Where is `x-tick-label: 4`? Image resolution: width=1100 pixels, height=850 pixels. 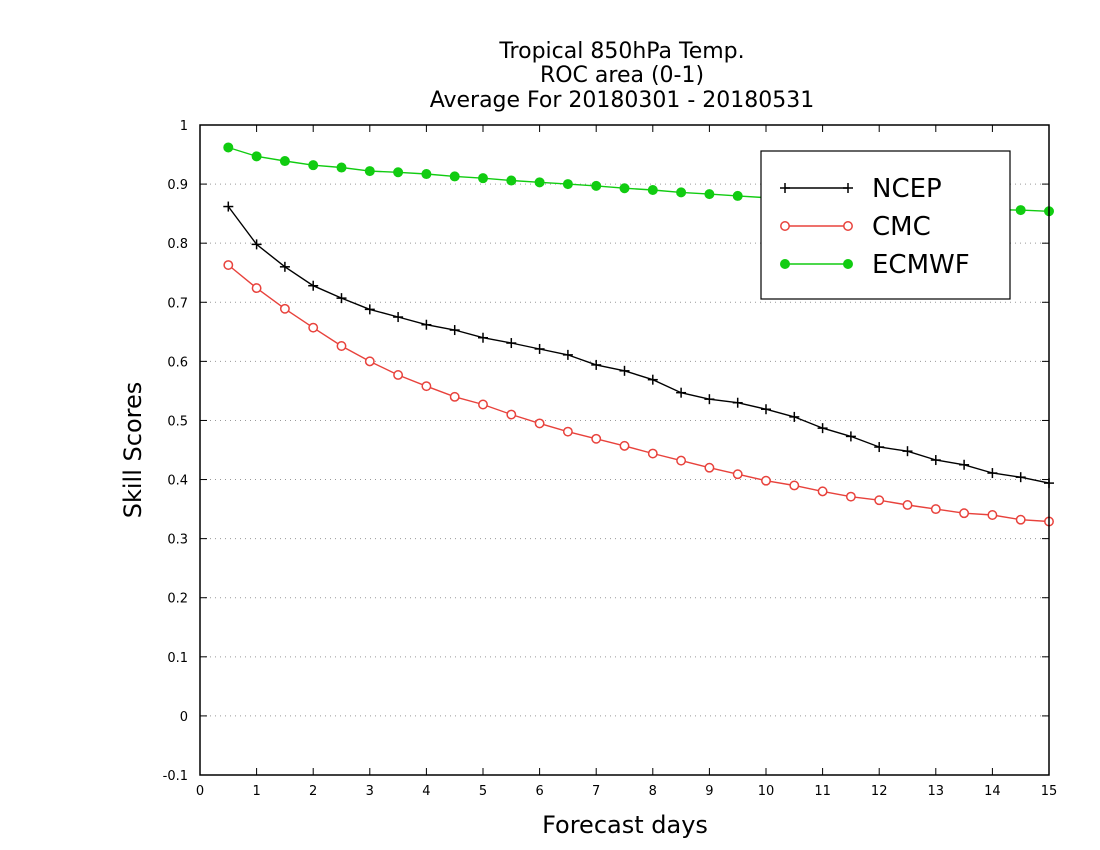 x-tick-label: 4 is located at coordinates (426, 791).